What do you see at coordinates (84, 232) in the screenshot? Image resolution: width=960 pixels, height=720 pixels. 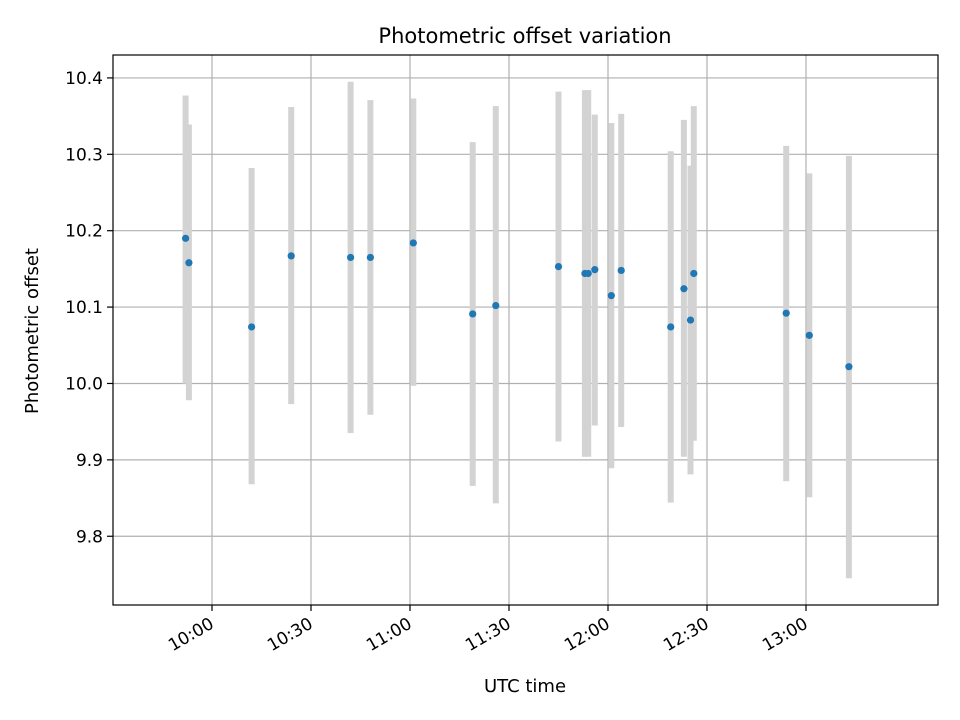 I see `y-tick-label: 10.2` at bounding box center [84, 232].